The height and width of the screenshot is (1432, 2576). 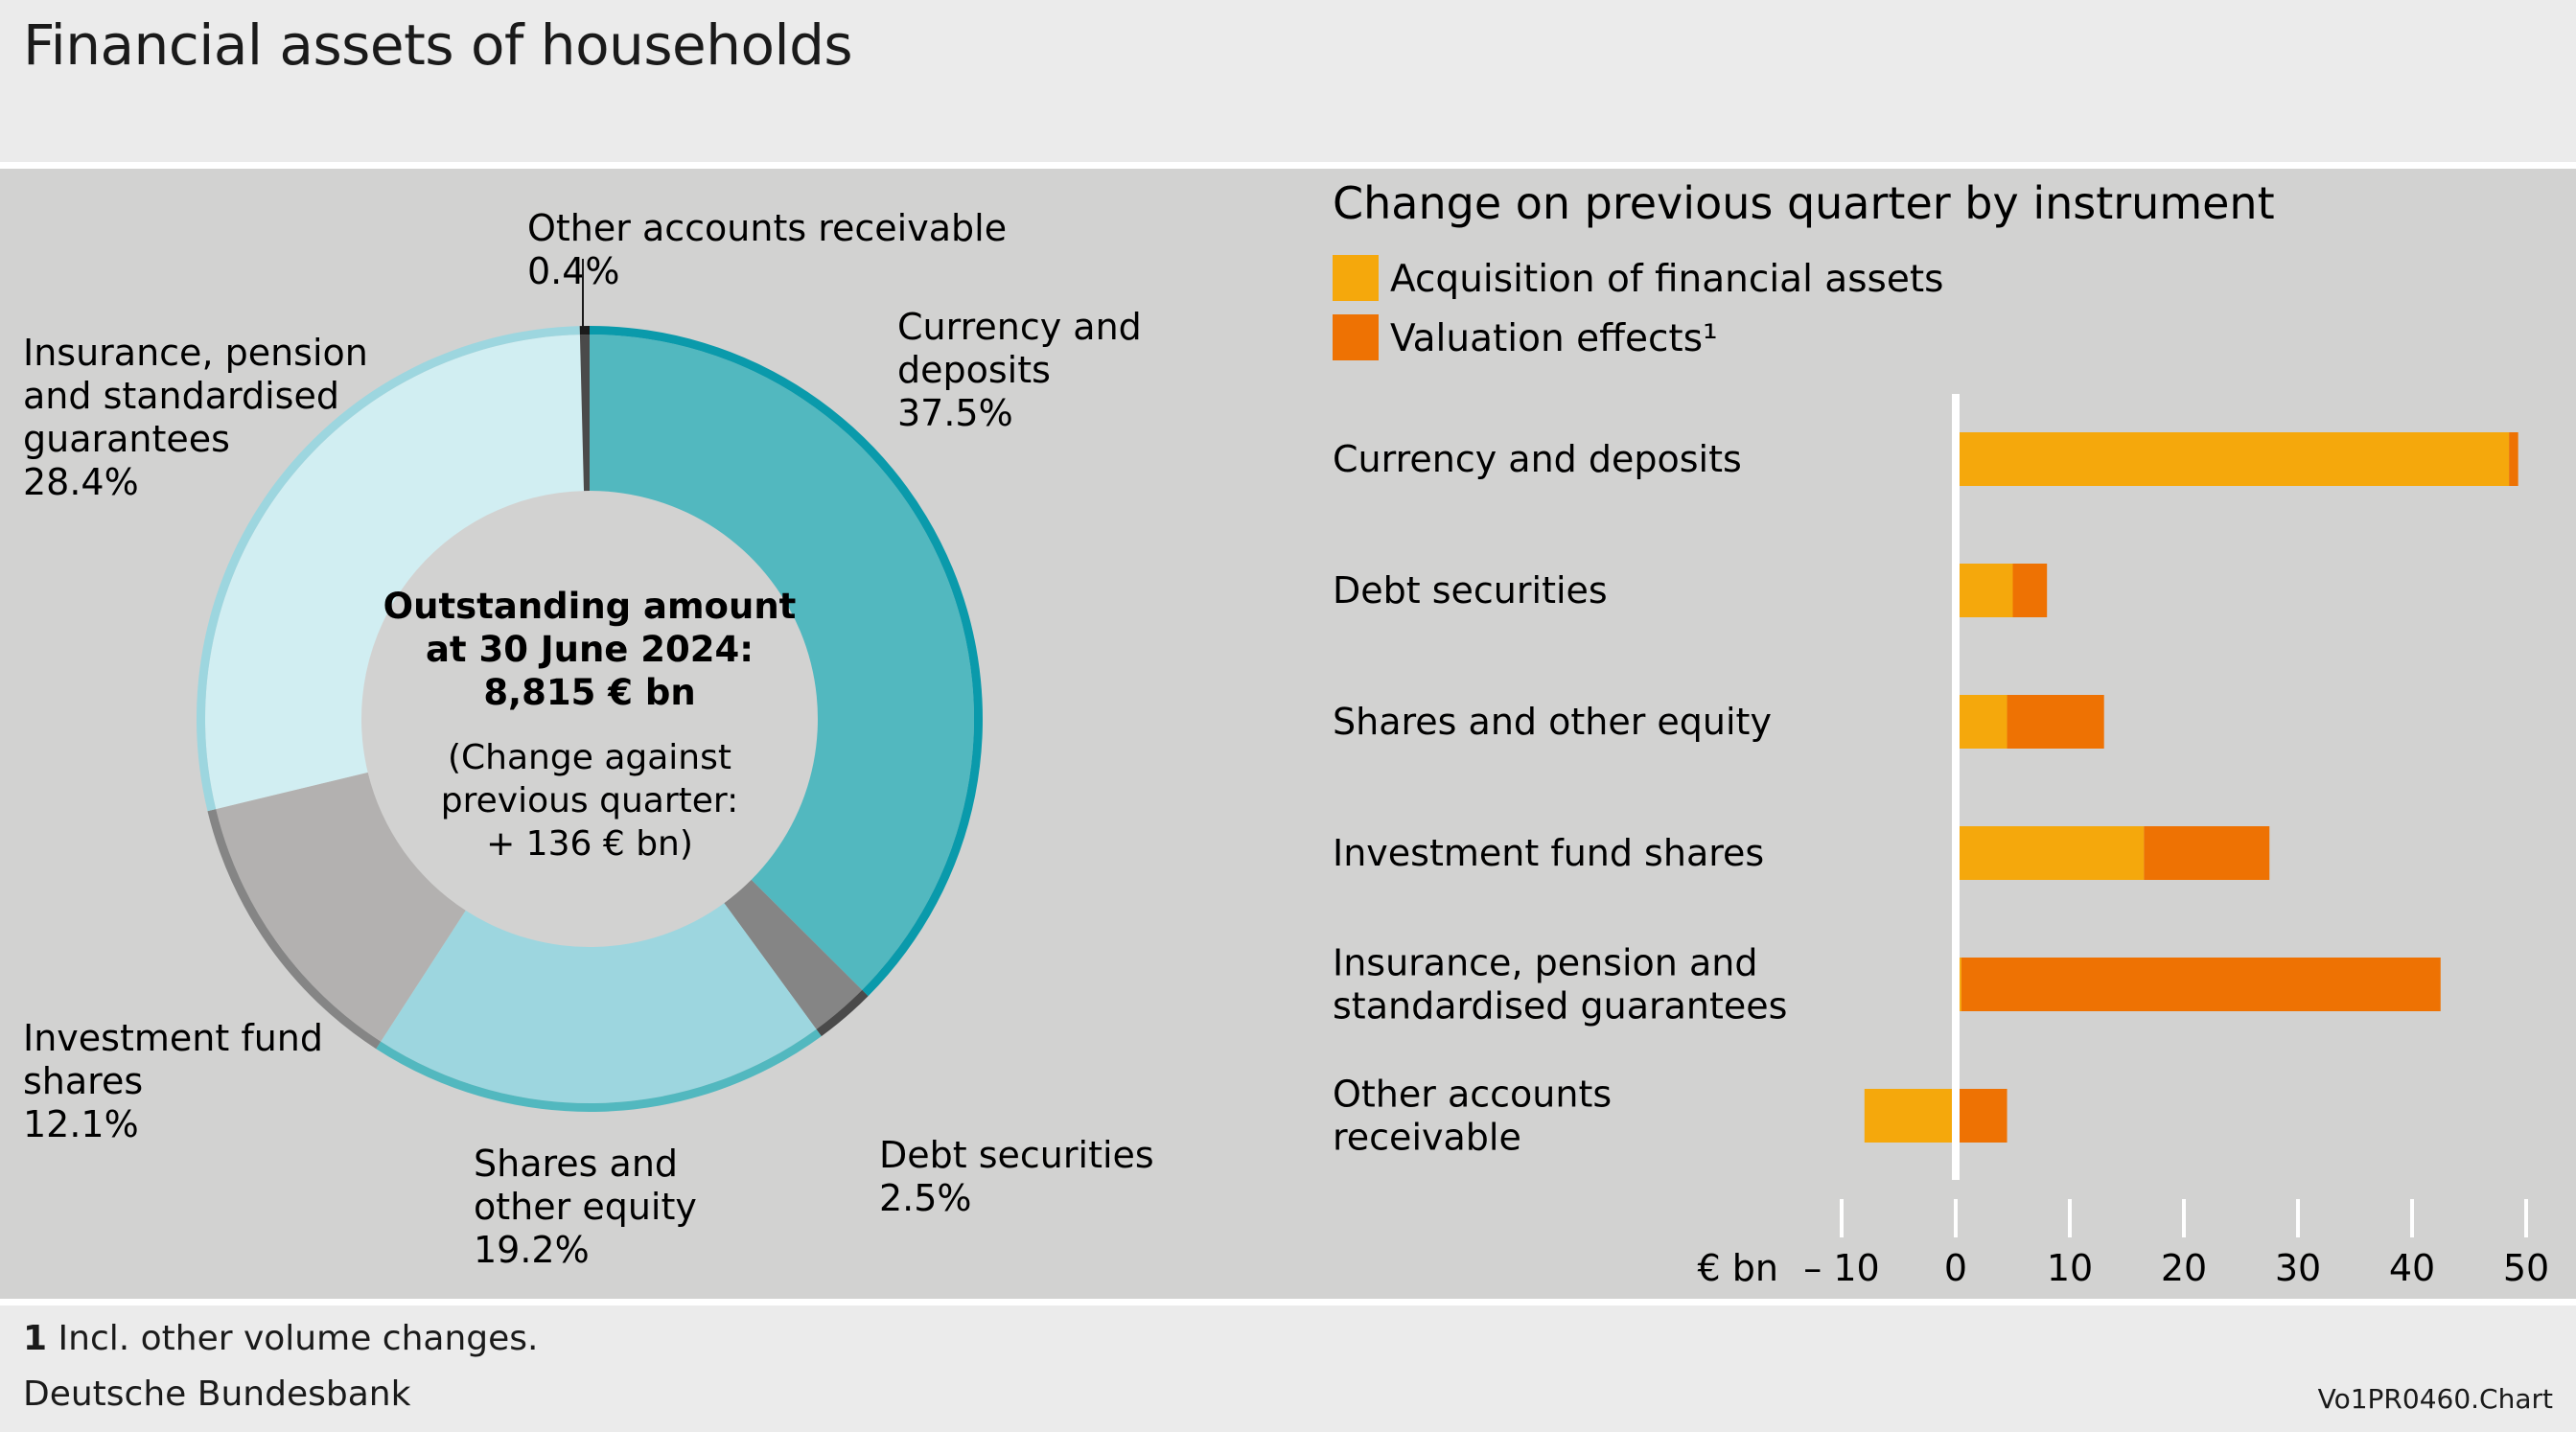 I want to click on tick-label: 10, so click(x=2070, y=1268).